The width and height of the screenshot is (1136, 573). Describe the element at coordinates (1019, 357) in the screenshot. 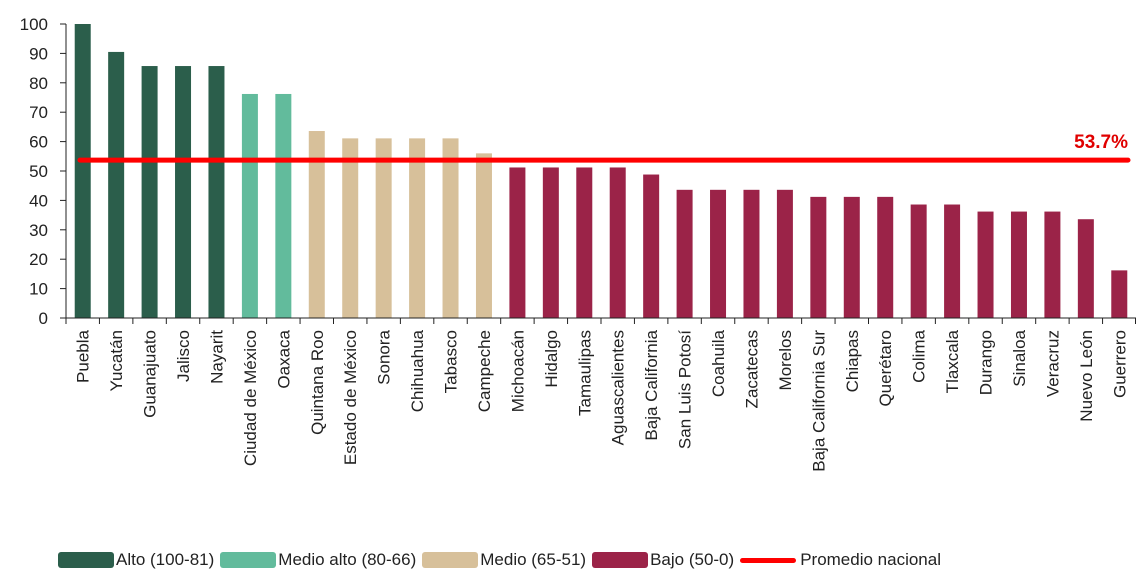

I see `x-tick-label: Sinaloa` at that location.